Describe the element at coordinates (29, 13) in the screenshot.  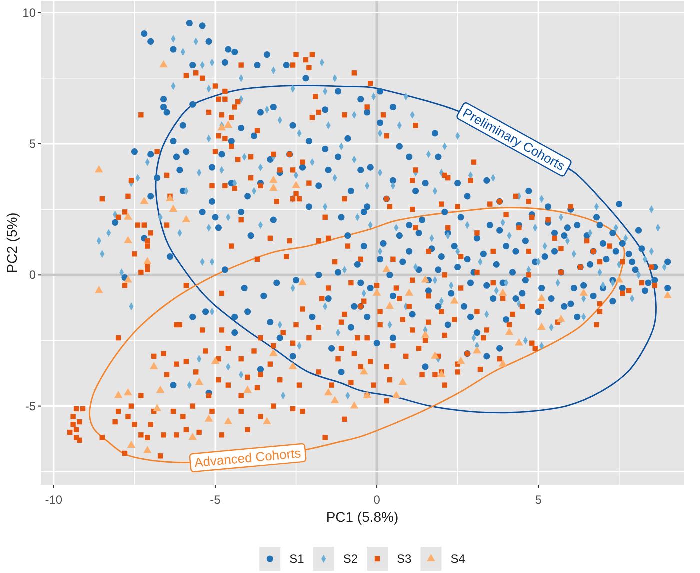
I see `y-tick-label: 10` at that location.